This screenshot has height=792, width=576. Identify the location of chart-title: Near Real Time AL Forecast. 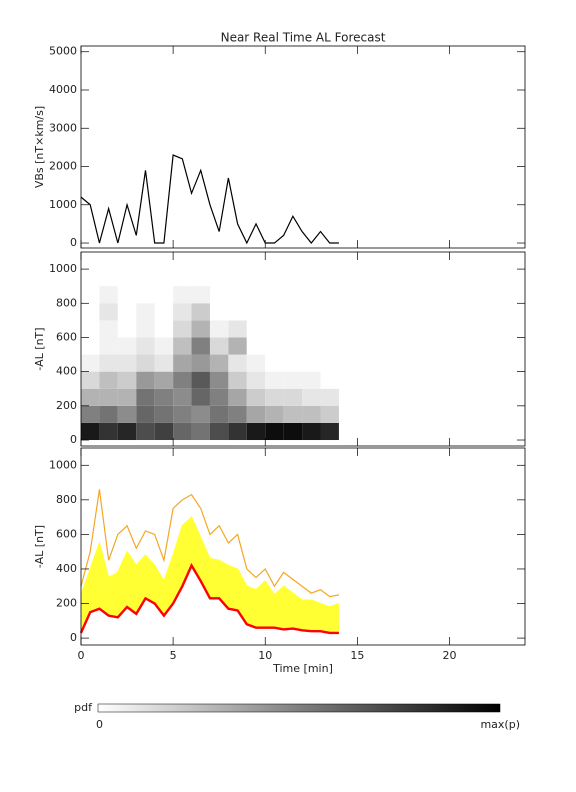
(303, 38).